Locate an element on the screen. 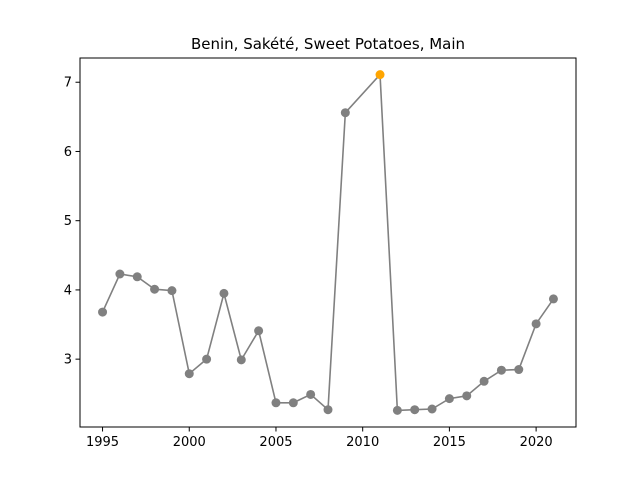 Image resolution: width=640 pixels, height=480 pixels. chart-title: Benin, Sakété, Sweet Potatoes, Main is located at coordinates (328, 44).